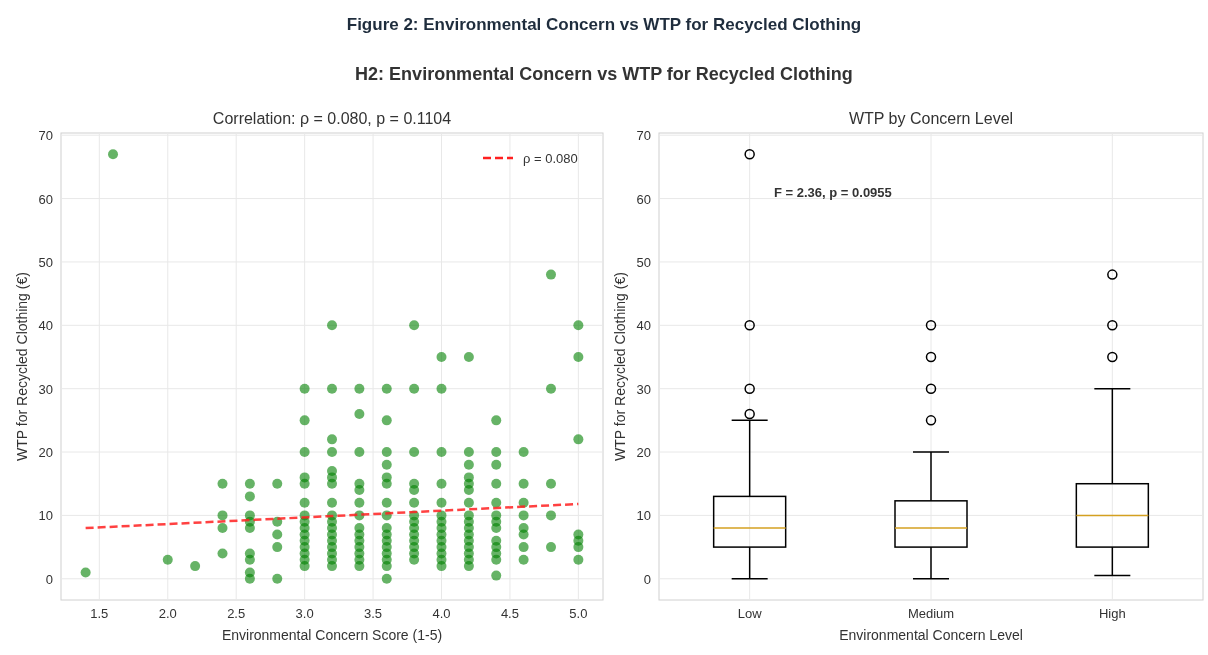 This screenshot has height=655, width=1208. I want to click on x-tick-label: Medium, so click(931, 613).